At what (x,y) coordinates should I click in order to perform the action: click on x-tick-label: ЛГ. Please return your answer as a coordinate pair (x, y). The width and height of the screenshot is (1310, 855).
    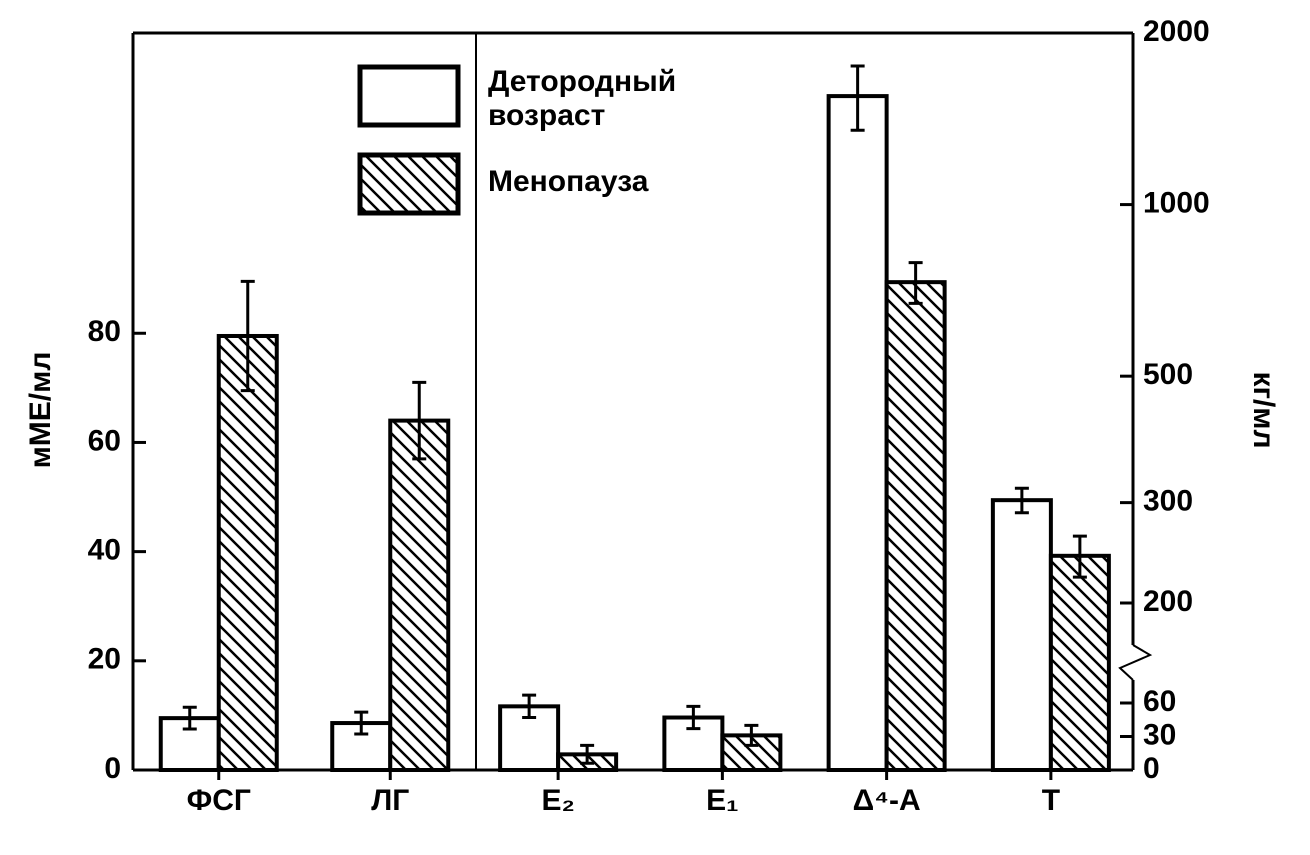
    Looking at the image, I should click on (390, 800).